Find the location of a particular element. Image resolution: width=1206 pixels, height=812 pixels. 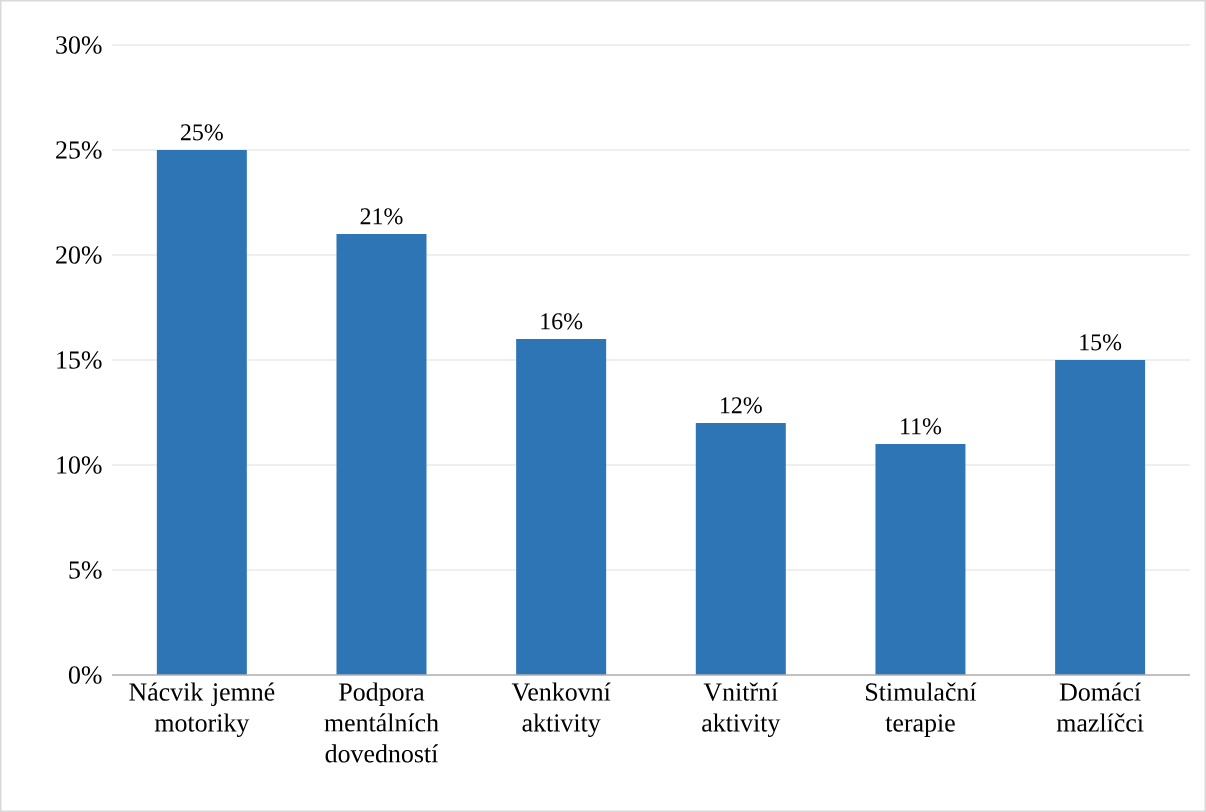

x-tick-label: Nácvik jemné motoriky is located at coordinates (202, 709).